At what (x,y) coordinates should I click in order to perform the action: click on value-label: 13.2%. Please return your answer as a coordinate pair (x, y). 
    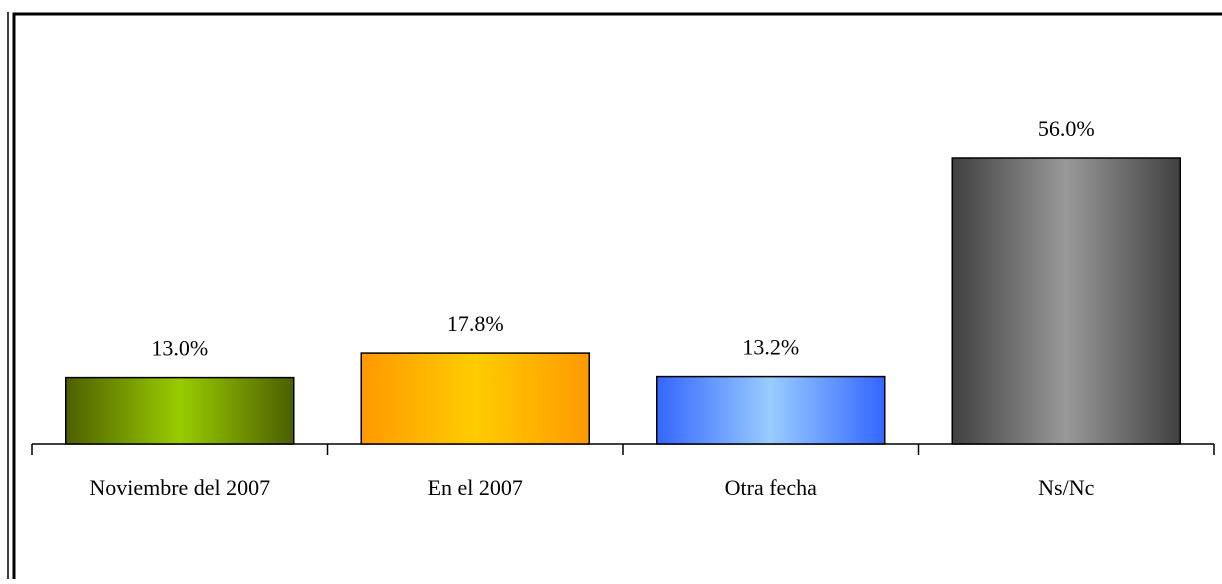
    Looking at the image, I should click on (770, 347).